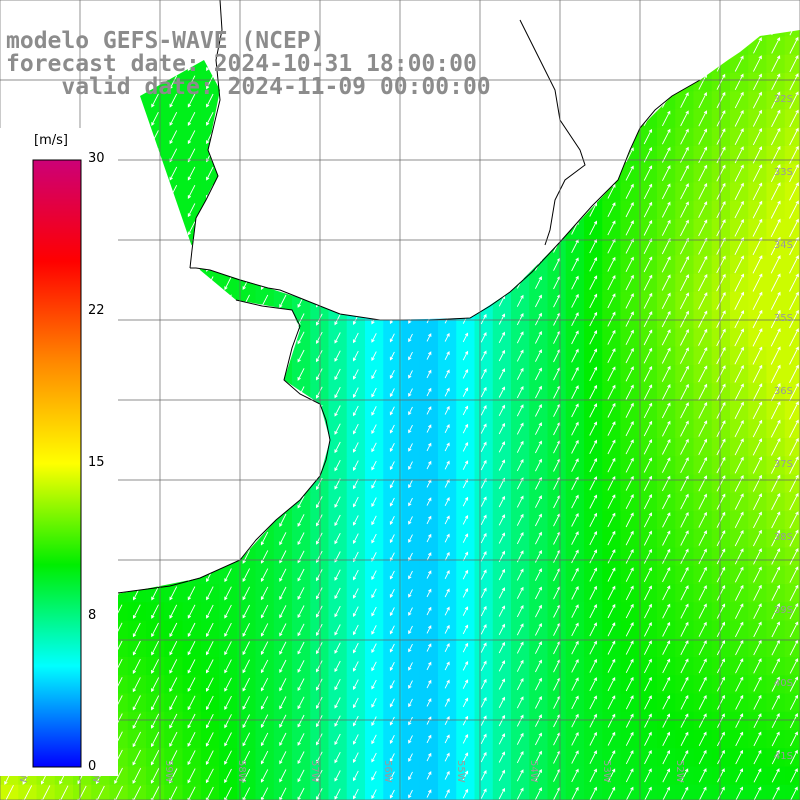 This screenshot has width=800, height=800. Describe the element at coordinates (59, 452) in the screenshot. I see `colorbar` at that location.